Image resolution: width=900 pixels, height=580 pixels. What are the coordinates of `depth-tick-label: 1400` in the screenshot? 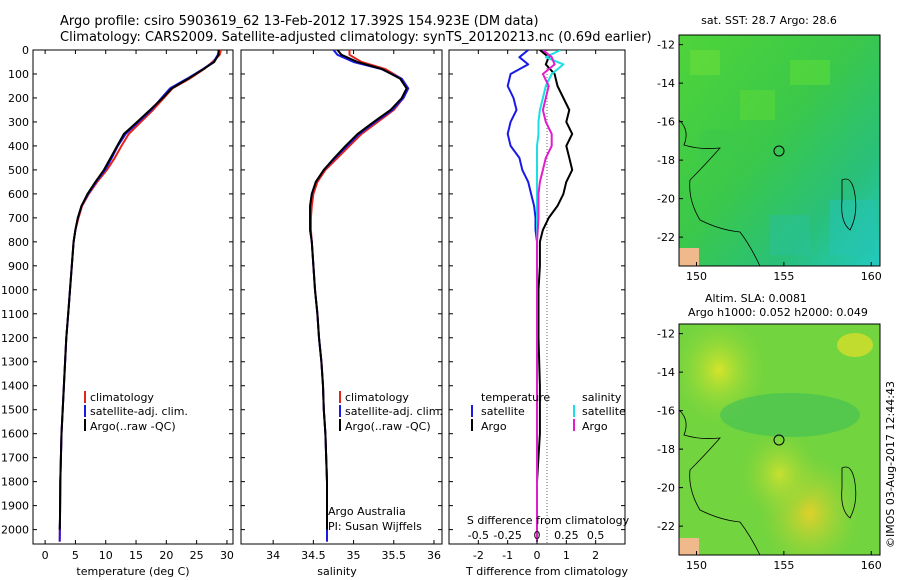 It's located at (15, 386).